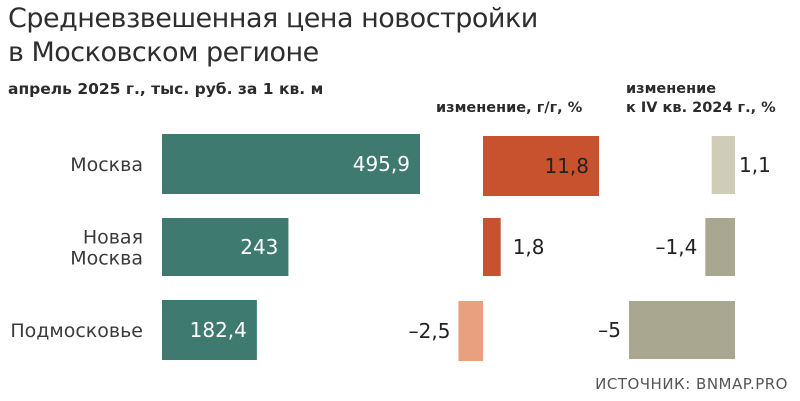 The image size is (800, 401). Describe the element at coordinates (755, 165) in the screenshot. I see `qoq-value-label-1: 1,1` at that location.